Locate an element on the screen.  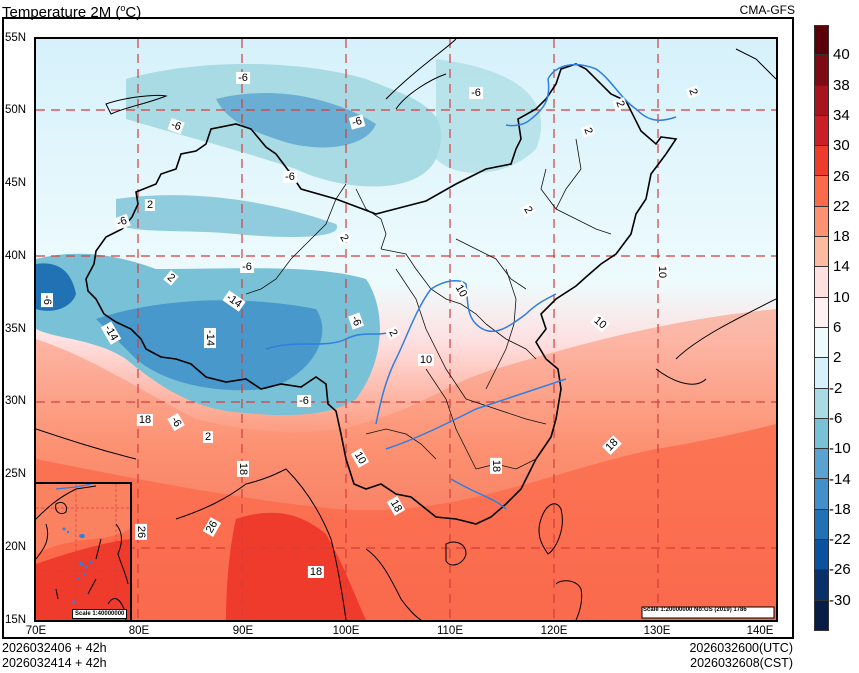
lat-label-15n: 15N is located at coordinates (16, 620).